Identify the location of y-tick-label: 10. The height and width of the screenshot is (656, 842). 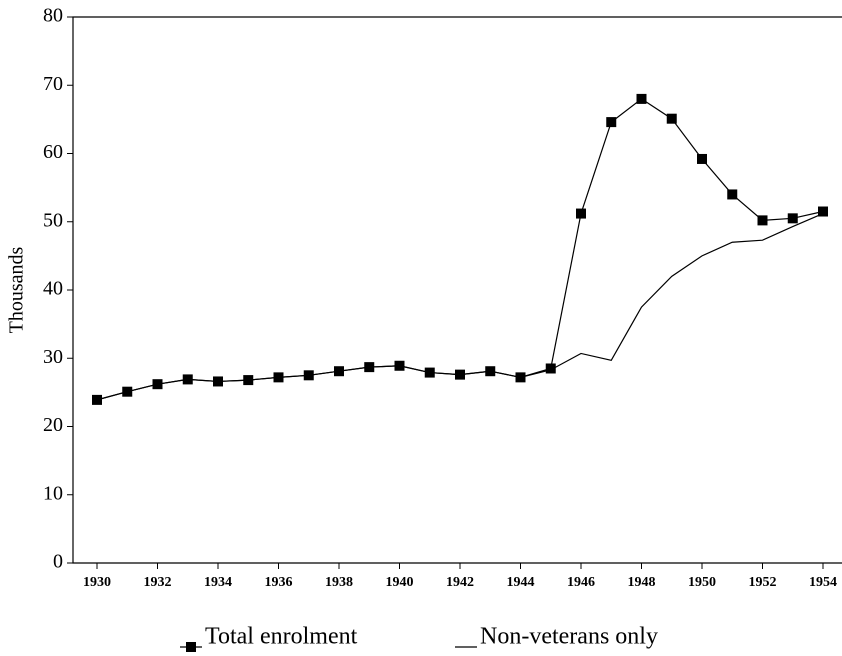
(53, 493).